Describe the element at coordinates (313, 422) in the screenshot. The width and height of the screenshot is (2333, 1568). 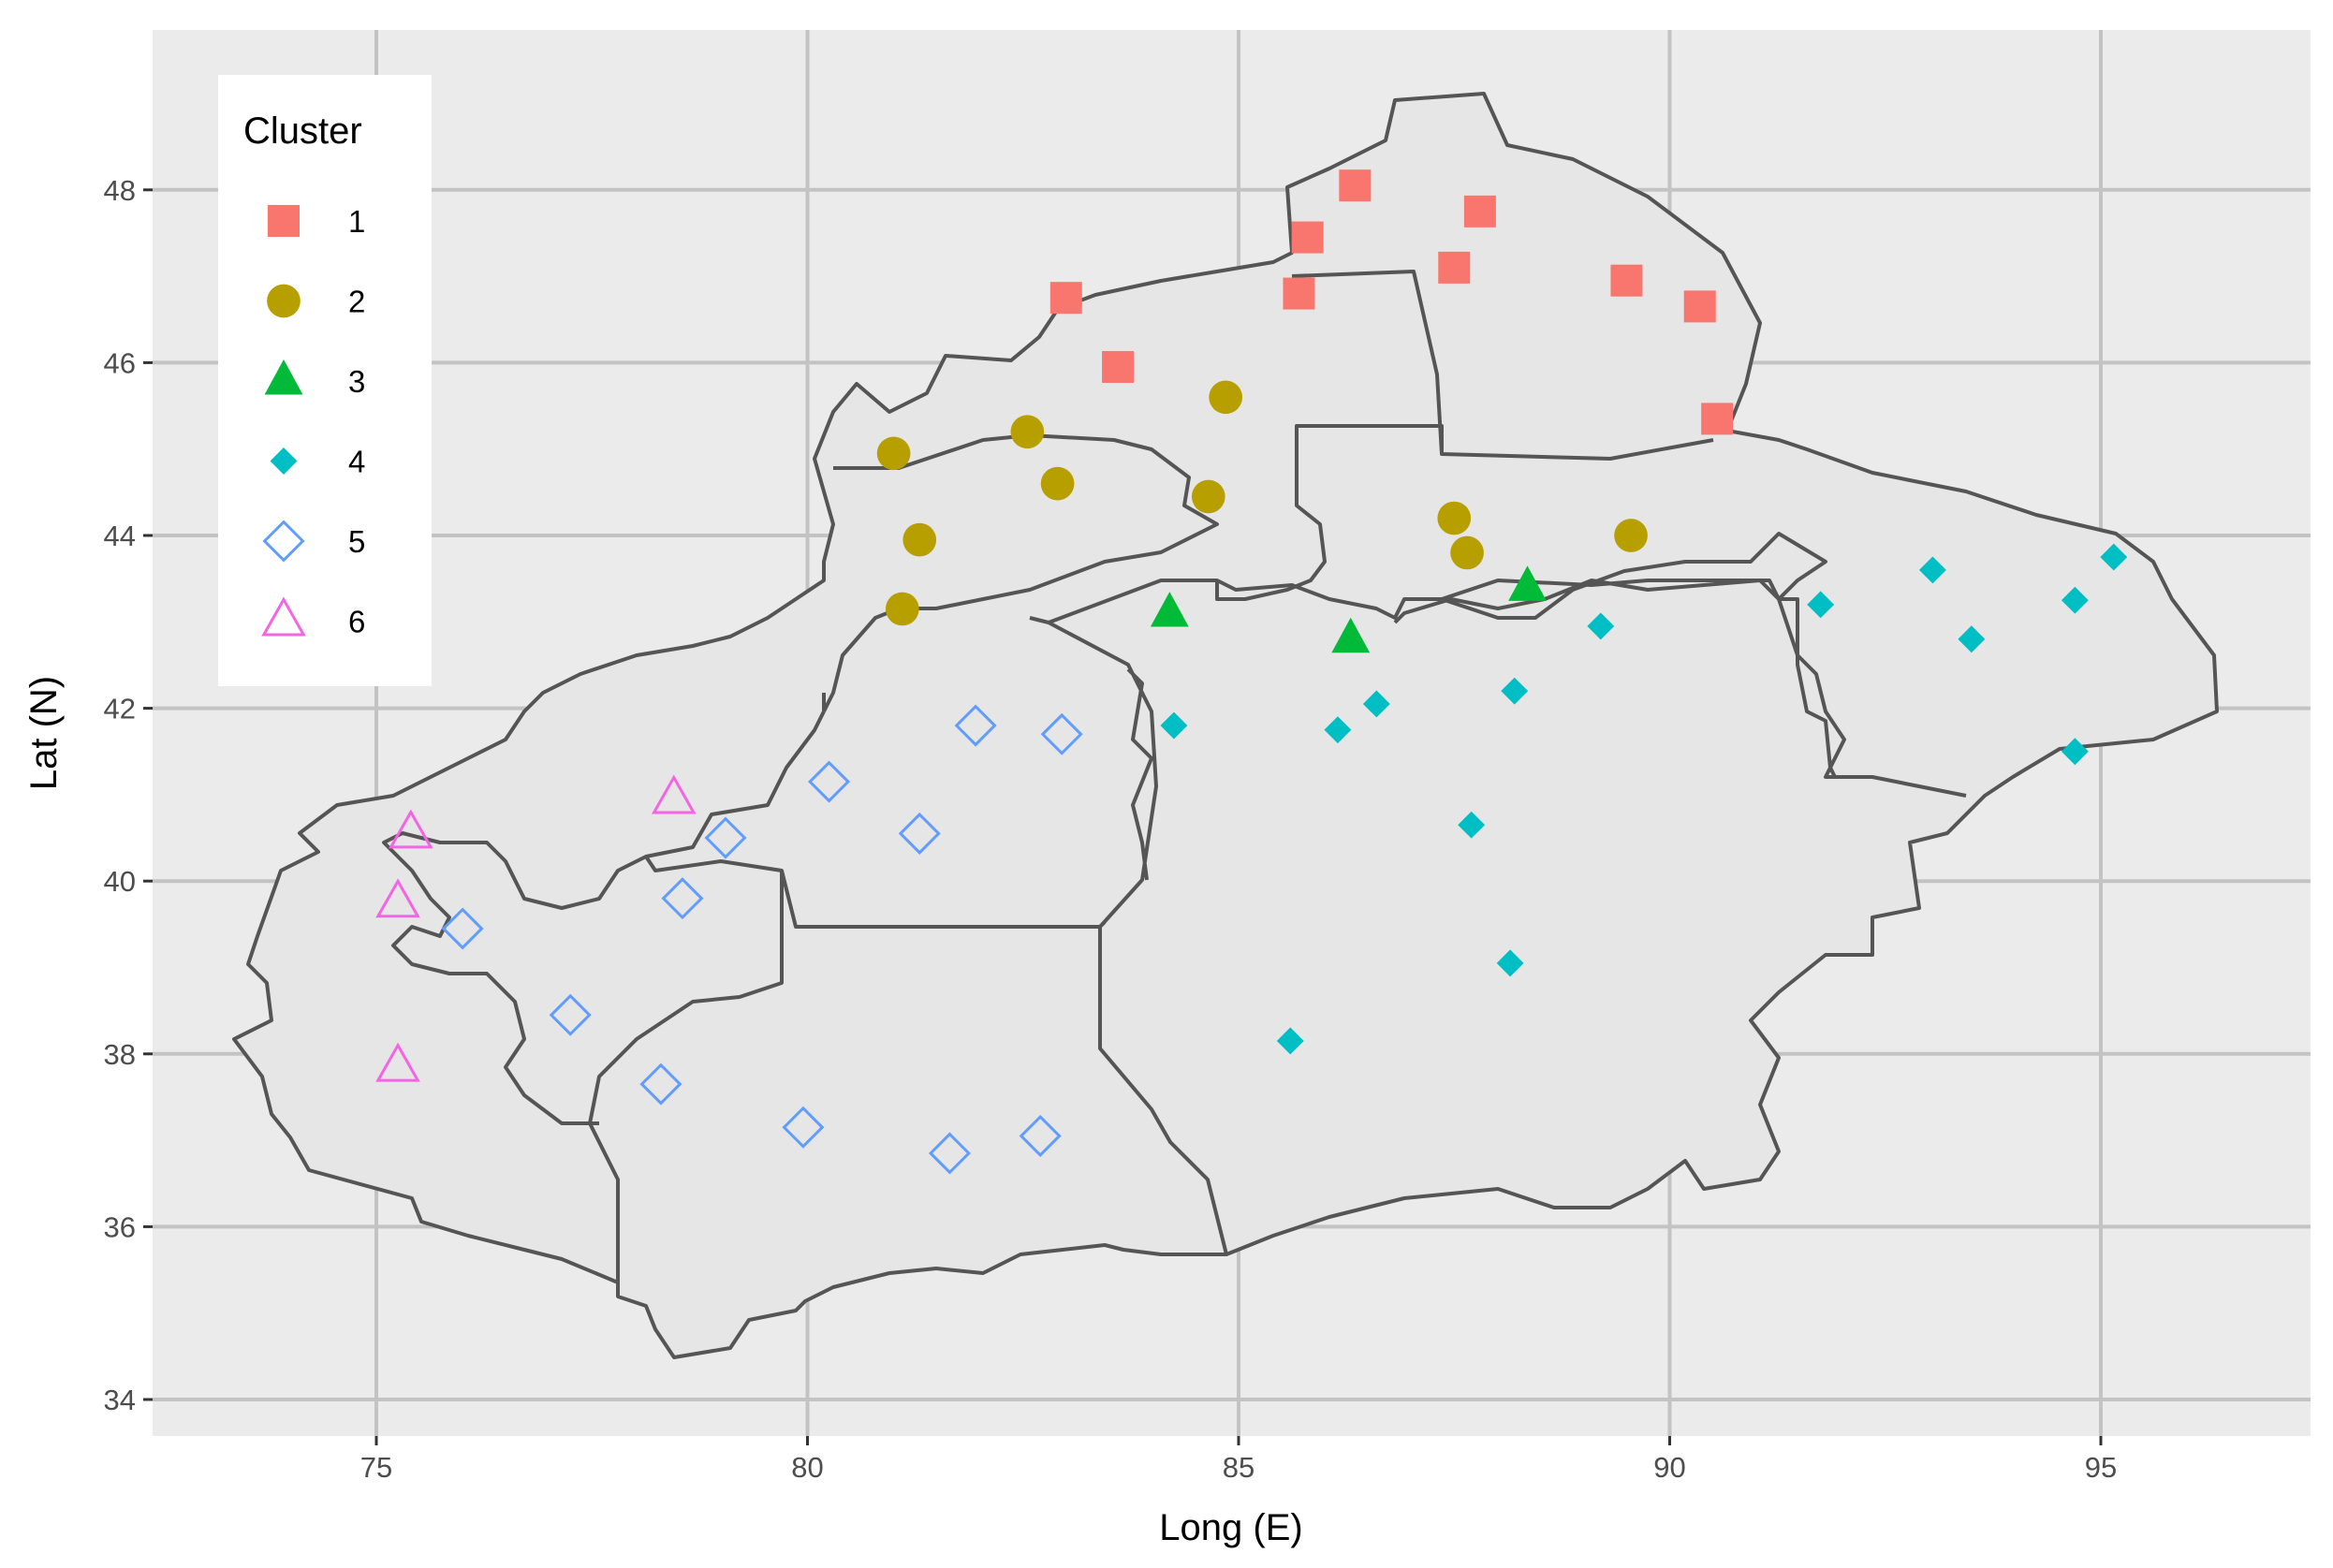
I see `legend-items: 1 2 3 4 5 6` at that location.